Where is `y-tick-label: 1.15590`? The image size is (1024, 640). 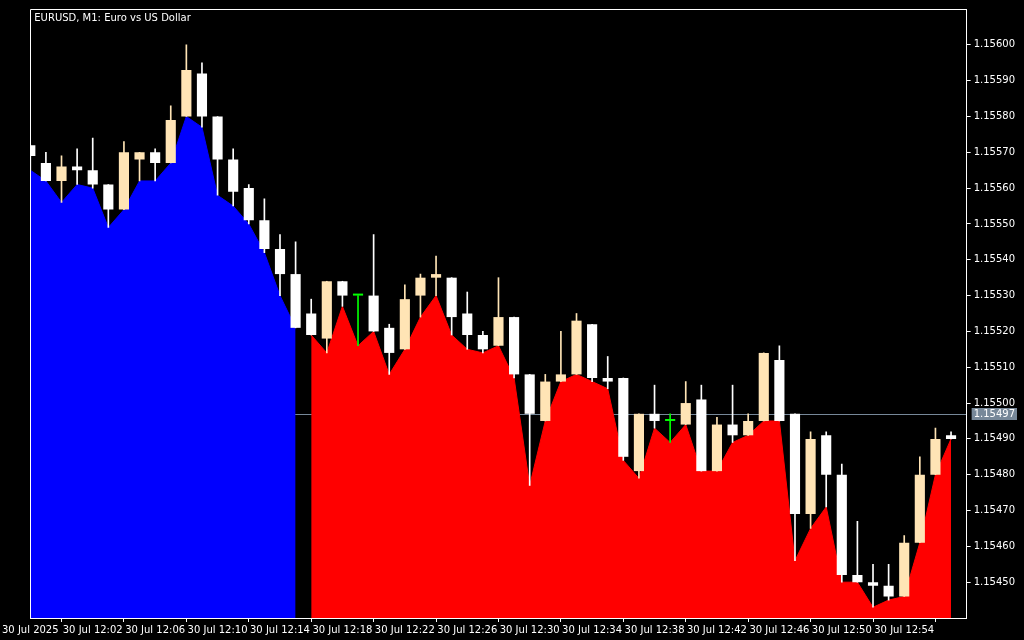 y-tick-label: 1.15590 is located at coordinates (994, 80).